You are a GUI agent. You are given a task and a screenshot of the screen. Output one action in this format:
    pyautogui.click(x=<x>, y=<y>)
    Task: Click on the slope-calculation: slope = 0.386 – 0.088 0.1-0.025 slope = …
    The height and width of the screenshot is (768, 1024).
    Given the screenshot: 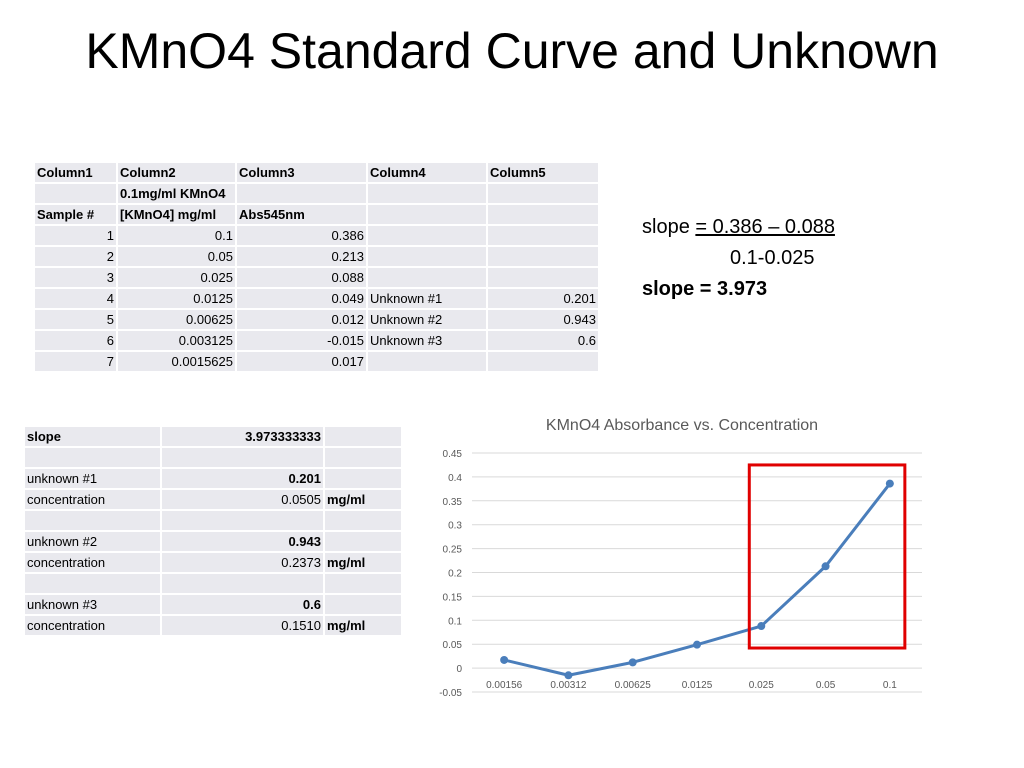 What is the action you would take?
    pyautogui.click(x=738, y=258)
    